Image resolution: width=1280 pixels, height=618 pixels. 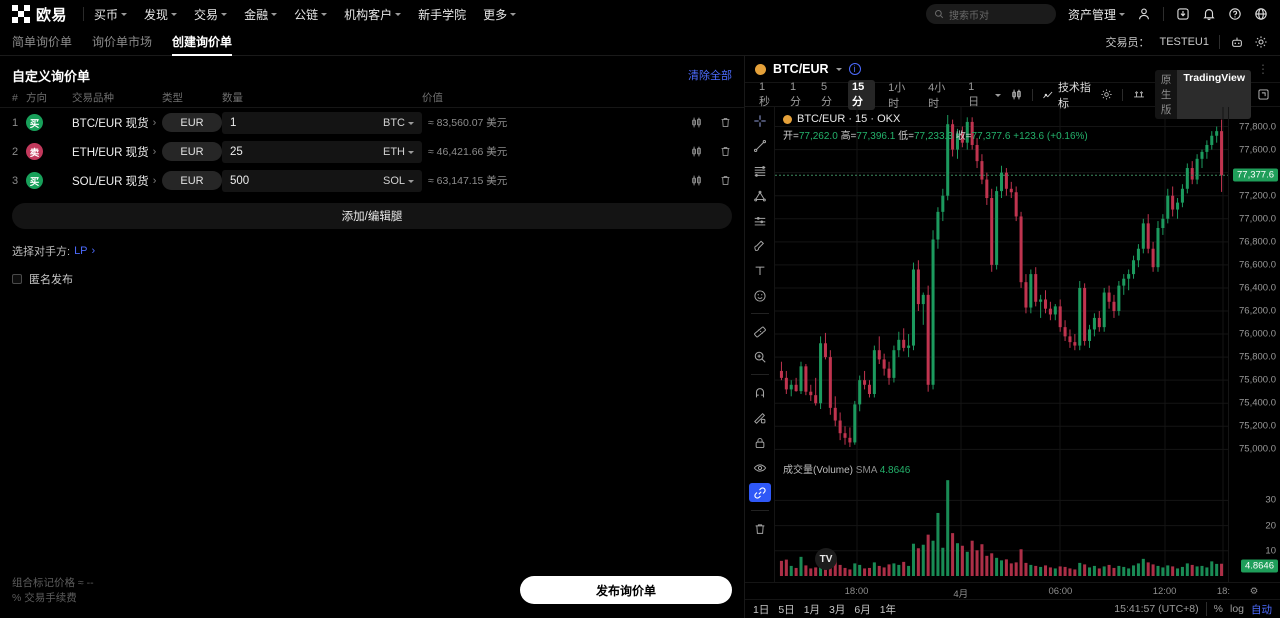 What do you see at coordinates (897, 95) in the screenshot?
I see `timeframe-1h: 1小时` at bounding box center [897, 95].